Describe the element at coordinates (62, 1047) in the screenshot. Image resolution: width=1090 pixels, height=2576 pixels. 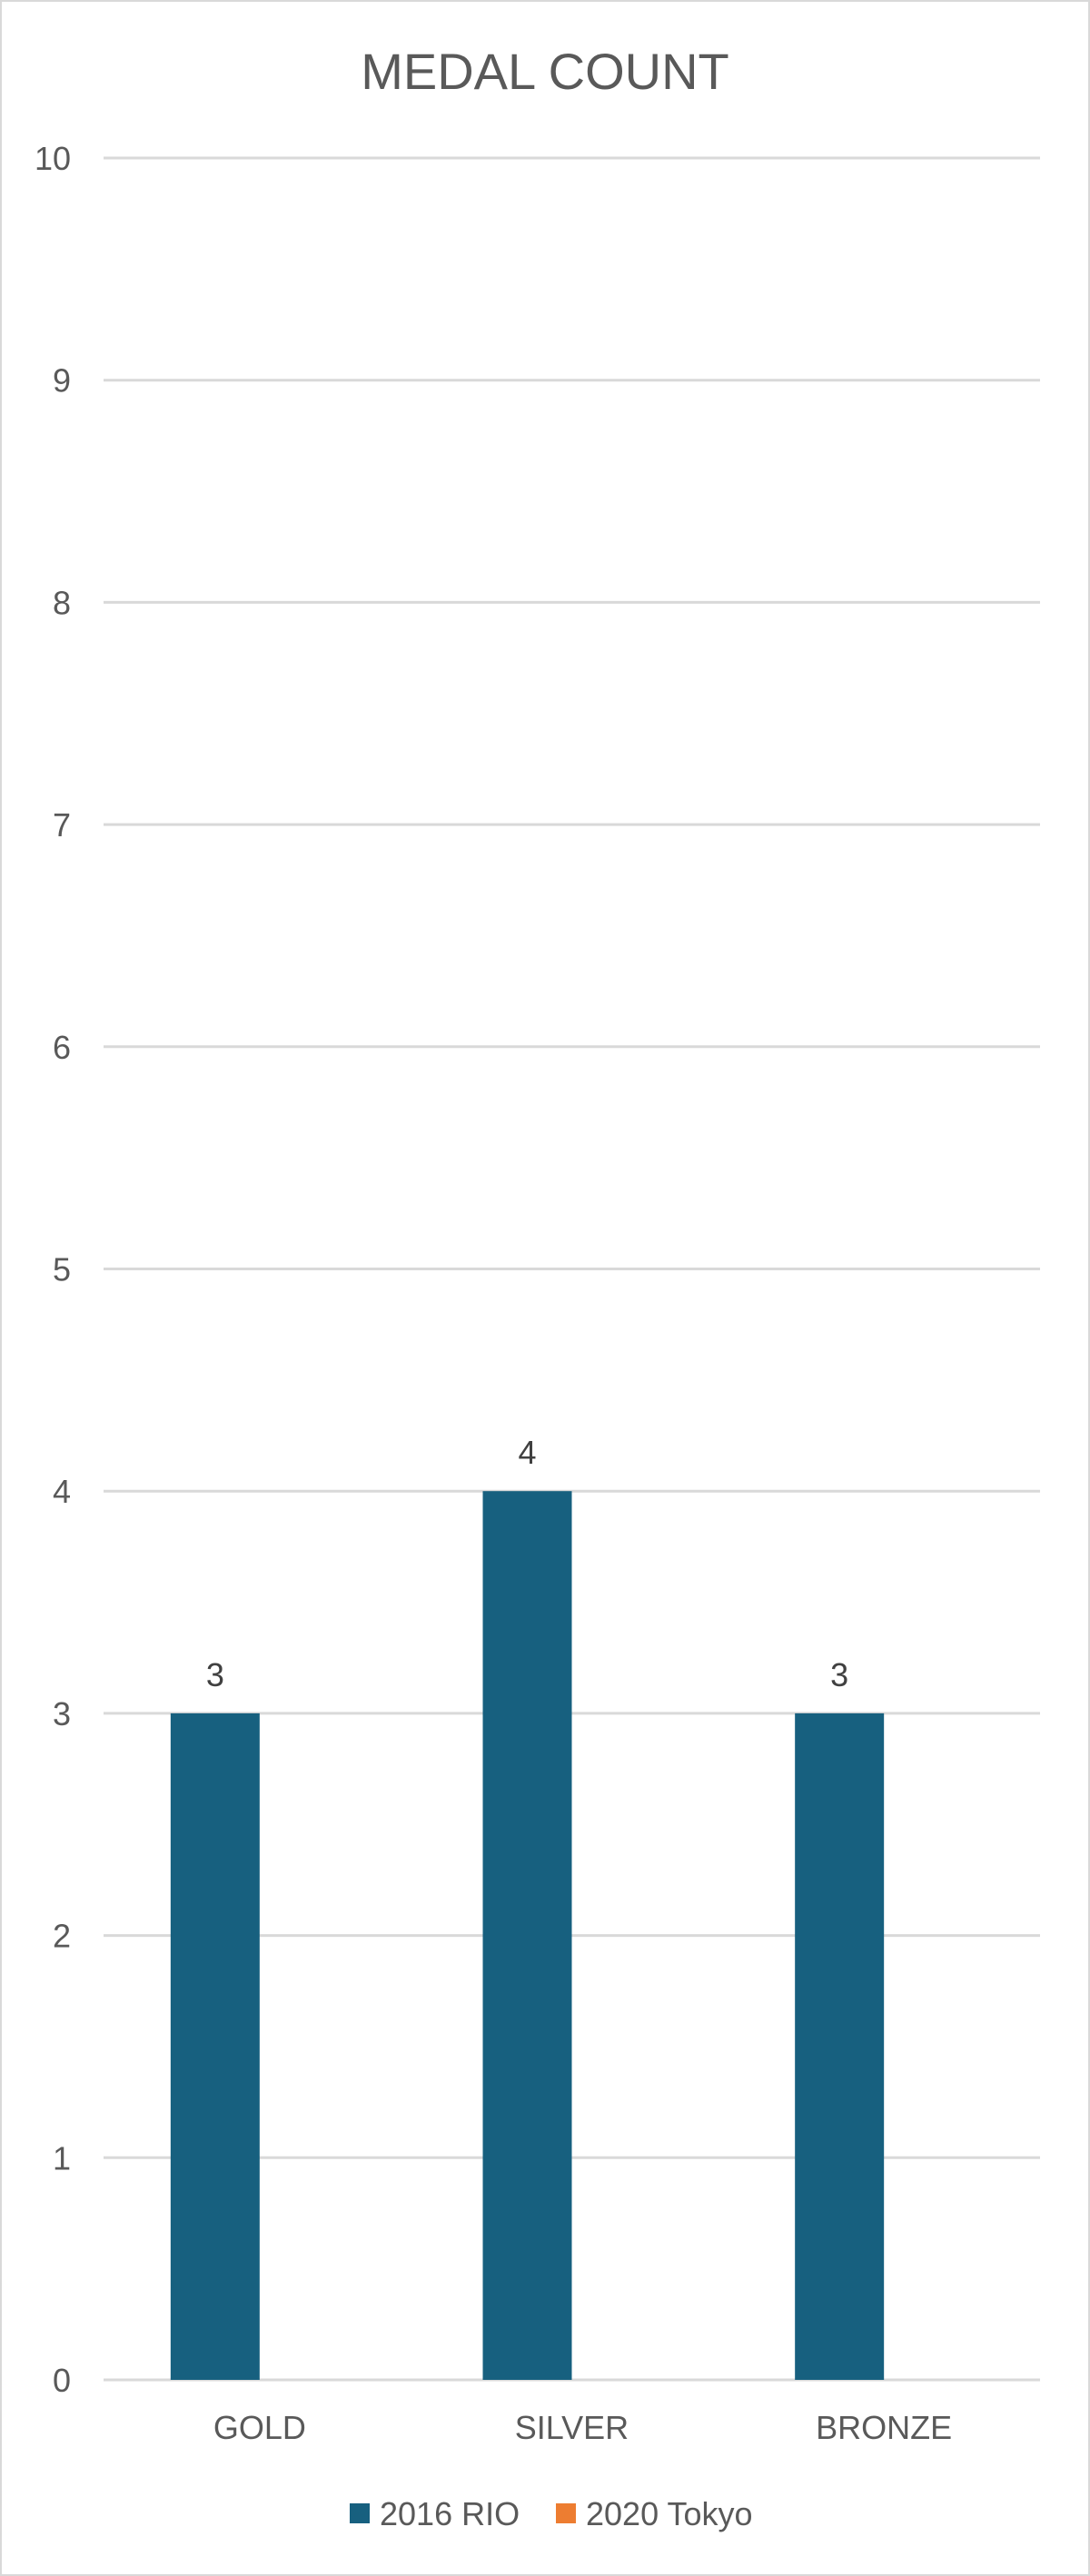
I see `y-tick-label: 6` at that location.